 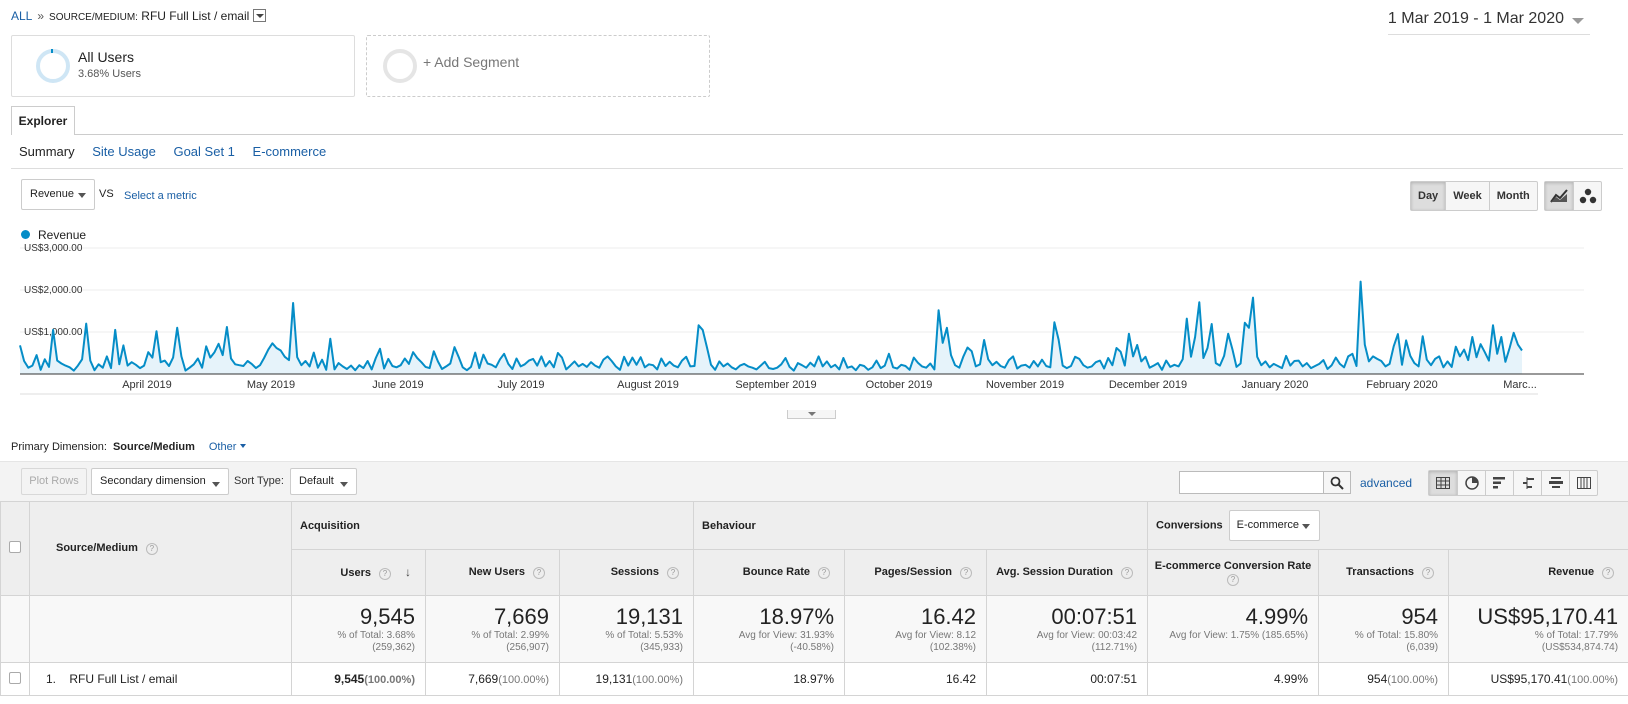 What do you see at coordinates (1555, 483) in the screenshot?
I see `term-cloud-view-icon` at bounding box center [1555, 483].